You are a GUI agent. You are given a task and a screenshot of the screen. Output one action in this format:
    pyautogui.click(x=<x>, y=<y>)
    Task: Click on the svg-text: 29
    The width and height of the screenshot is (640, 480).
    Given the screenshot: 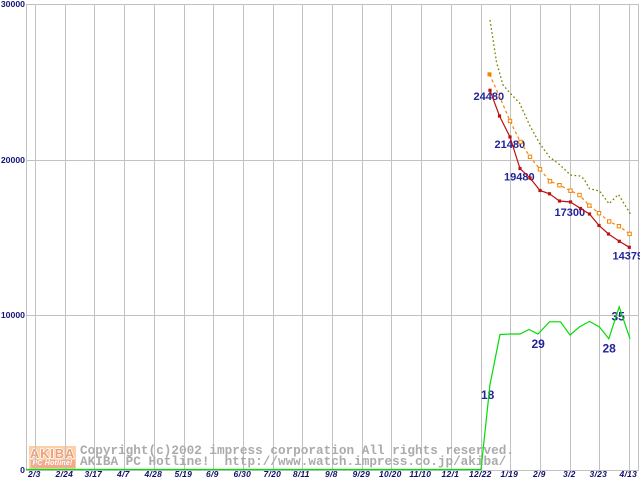 What is the action you would take?
    pyautogui.click(x=539, y=344)
    